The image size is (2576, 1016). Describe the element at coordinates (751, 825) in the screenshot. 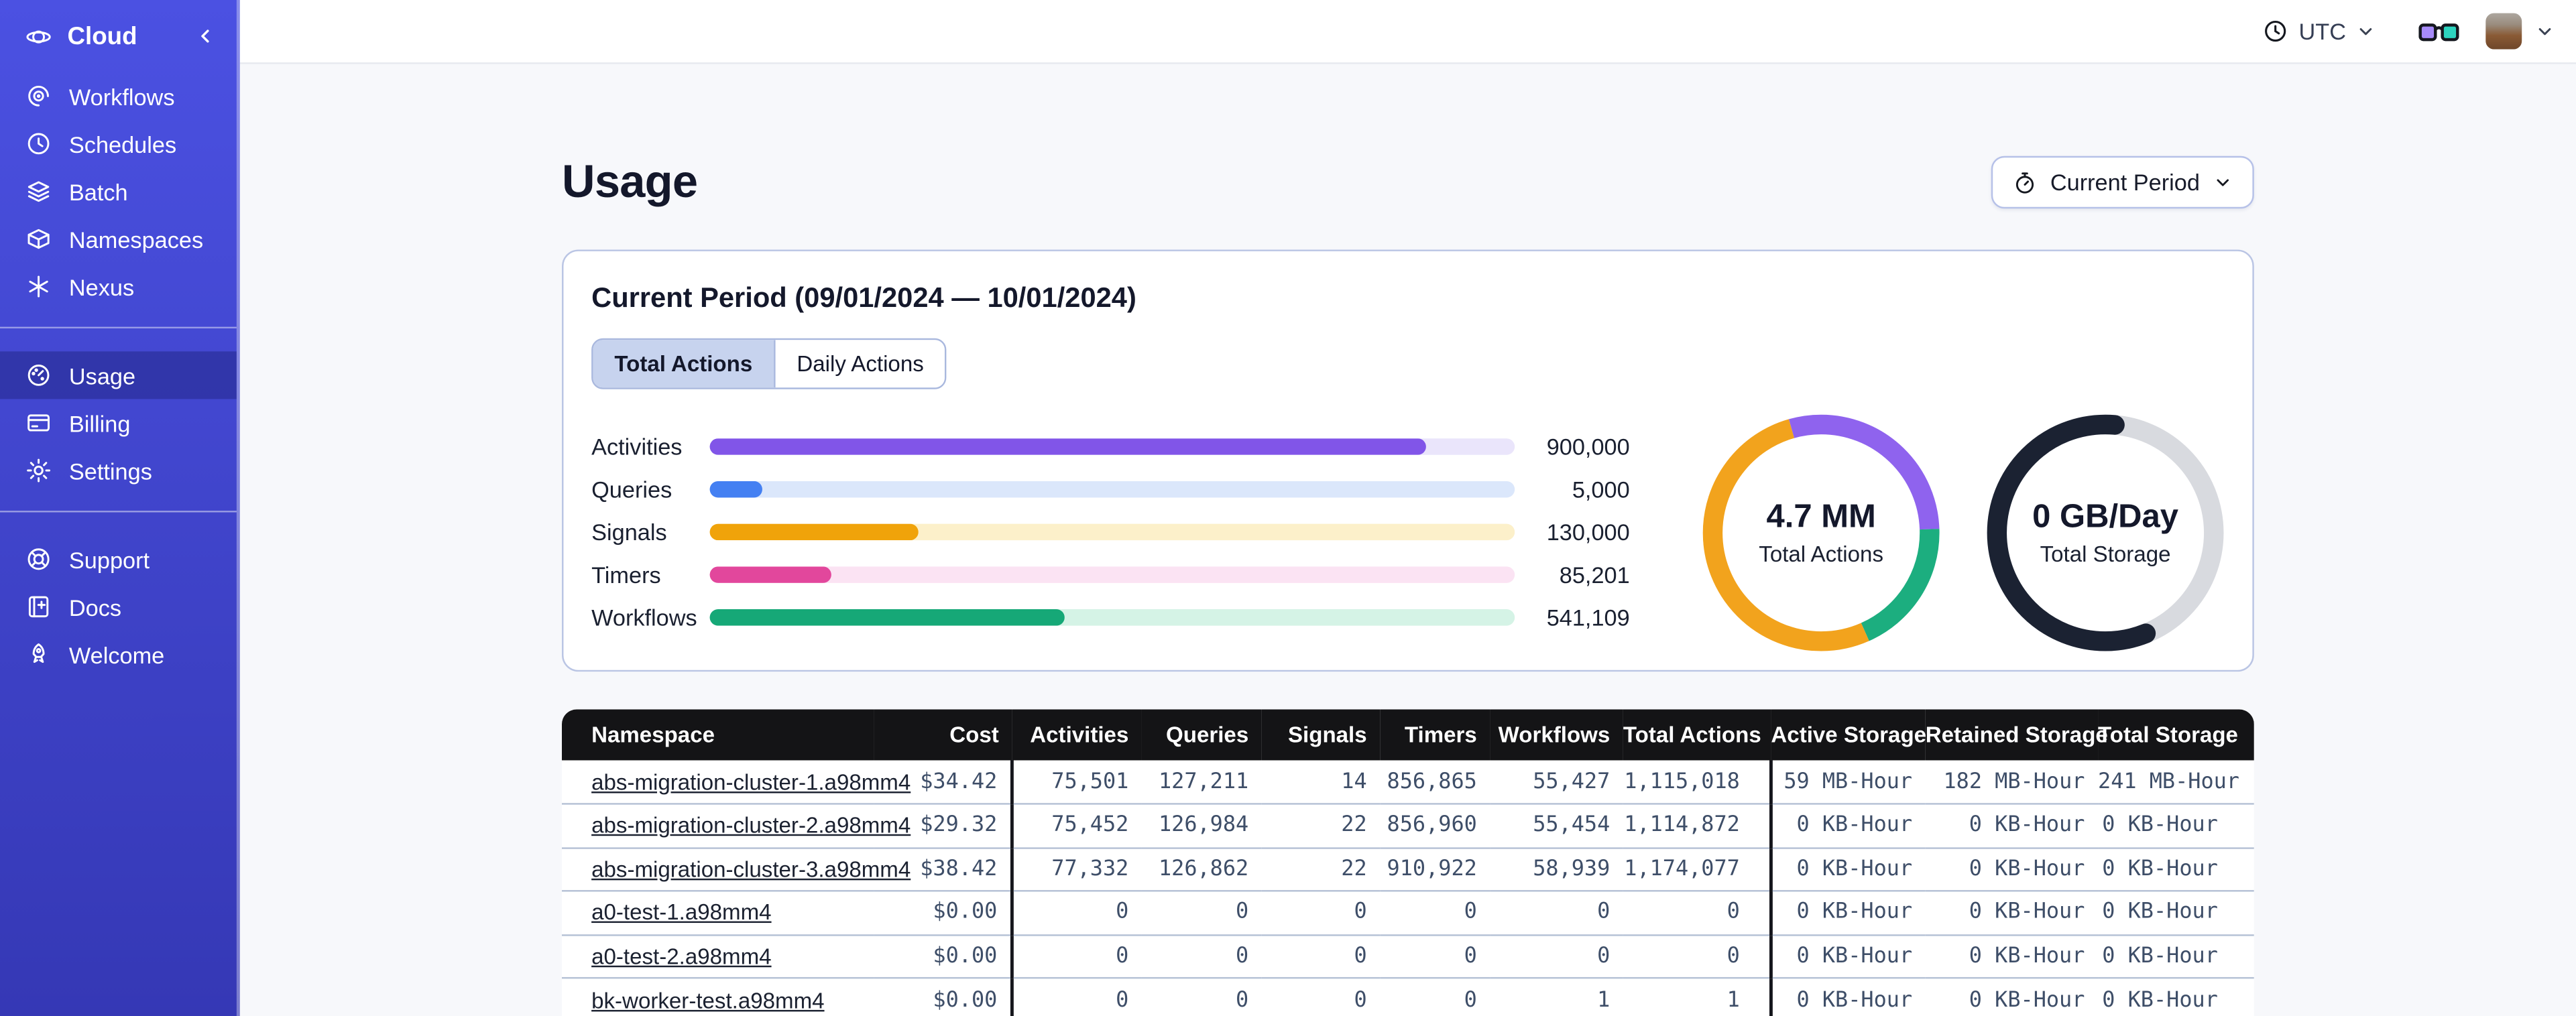

I see `namespace-link: abs-migration-cluster-2.a98mm4` at that location.